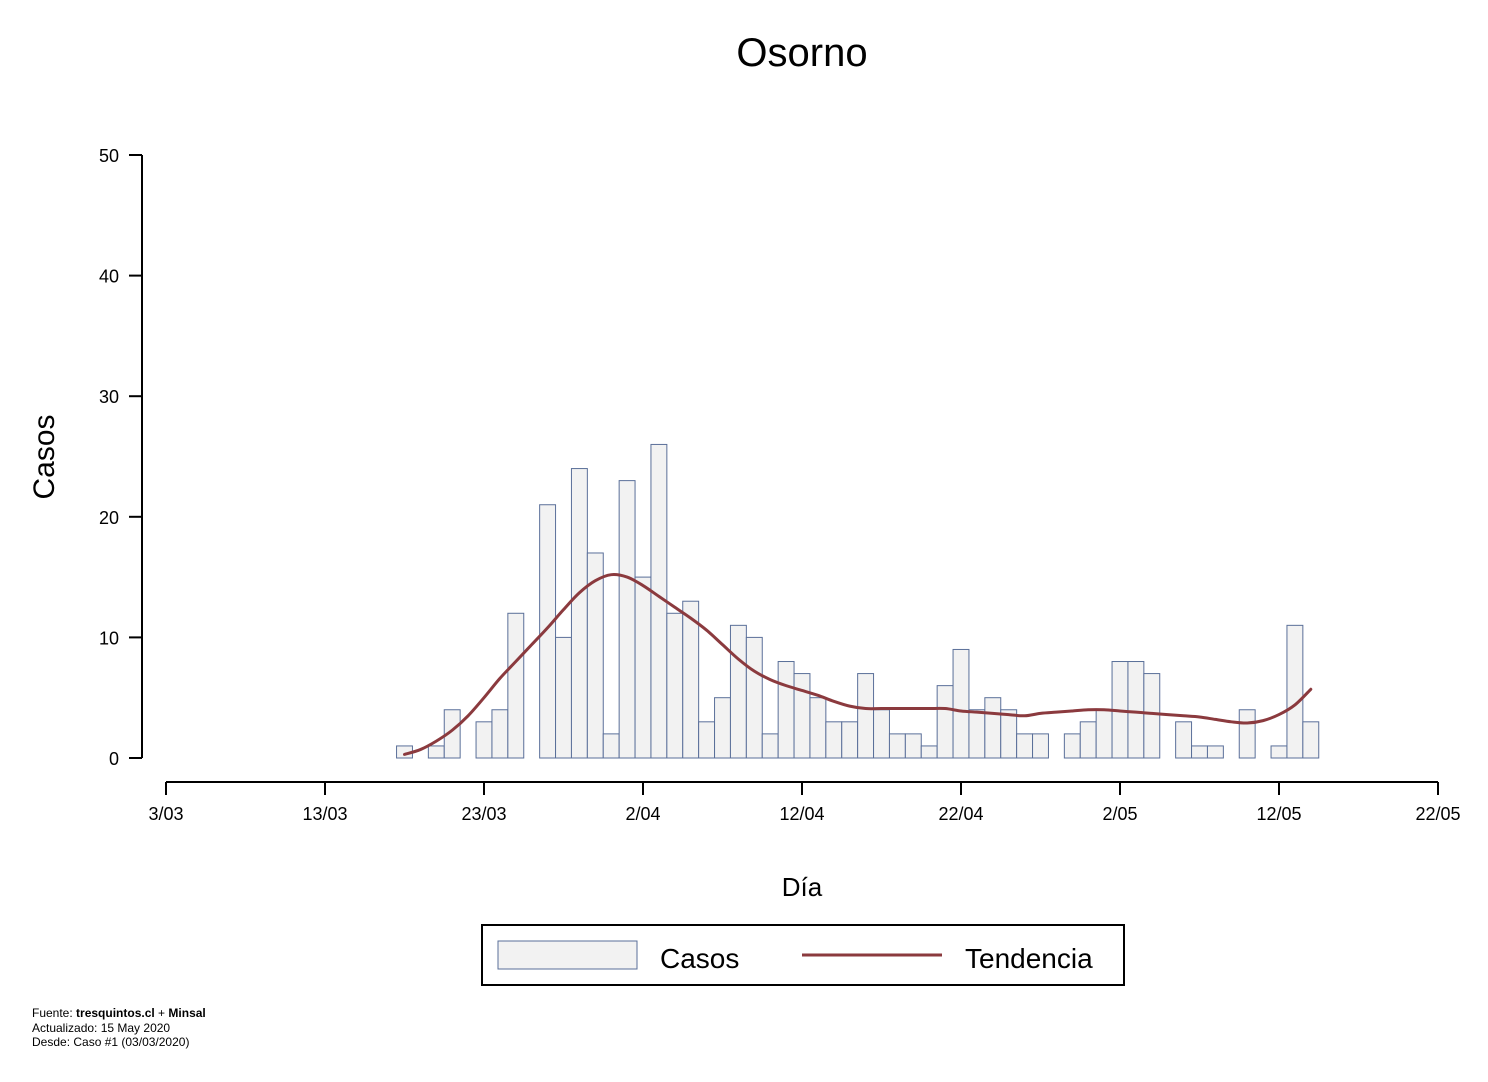 This screenshot has height=1082, width=1488. What do you see at coordinates (801, 814) in the screenshot?
I see `x-tick-label: 12/04` at bounding box center [801, 814].